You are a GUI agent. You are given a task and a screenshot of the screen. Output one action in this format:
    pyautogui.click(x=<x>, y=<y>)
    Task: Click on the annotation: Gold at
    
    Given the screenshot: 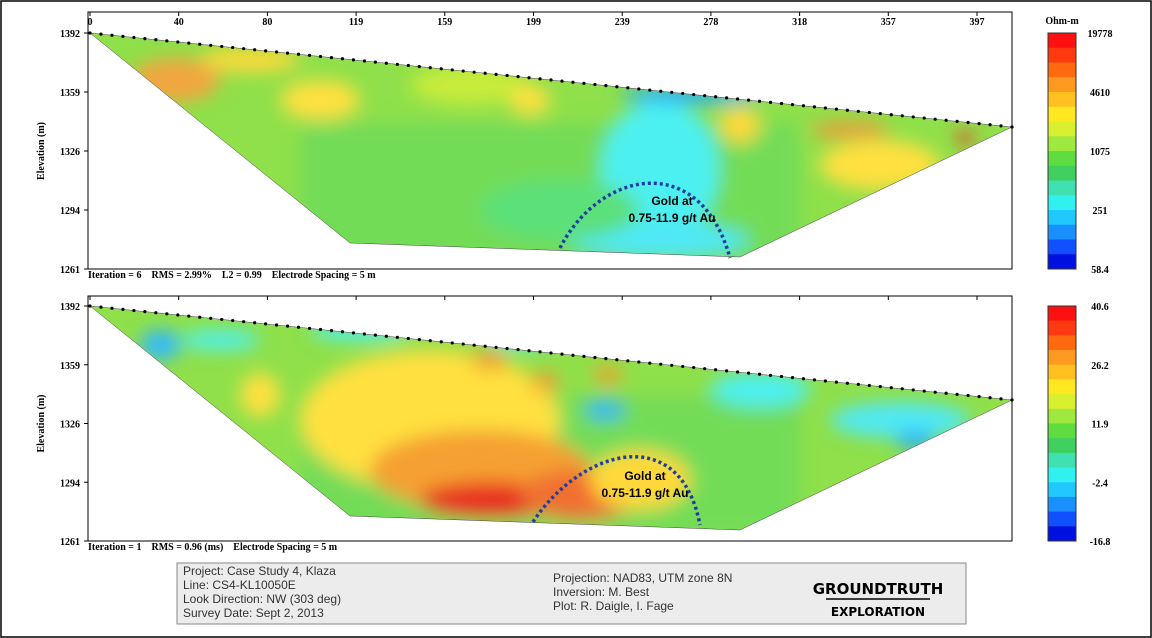 What is the action you would take?
    pyautogui.click(x=644, y=476)
    